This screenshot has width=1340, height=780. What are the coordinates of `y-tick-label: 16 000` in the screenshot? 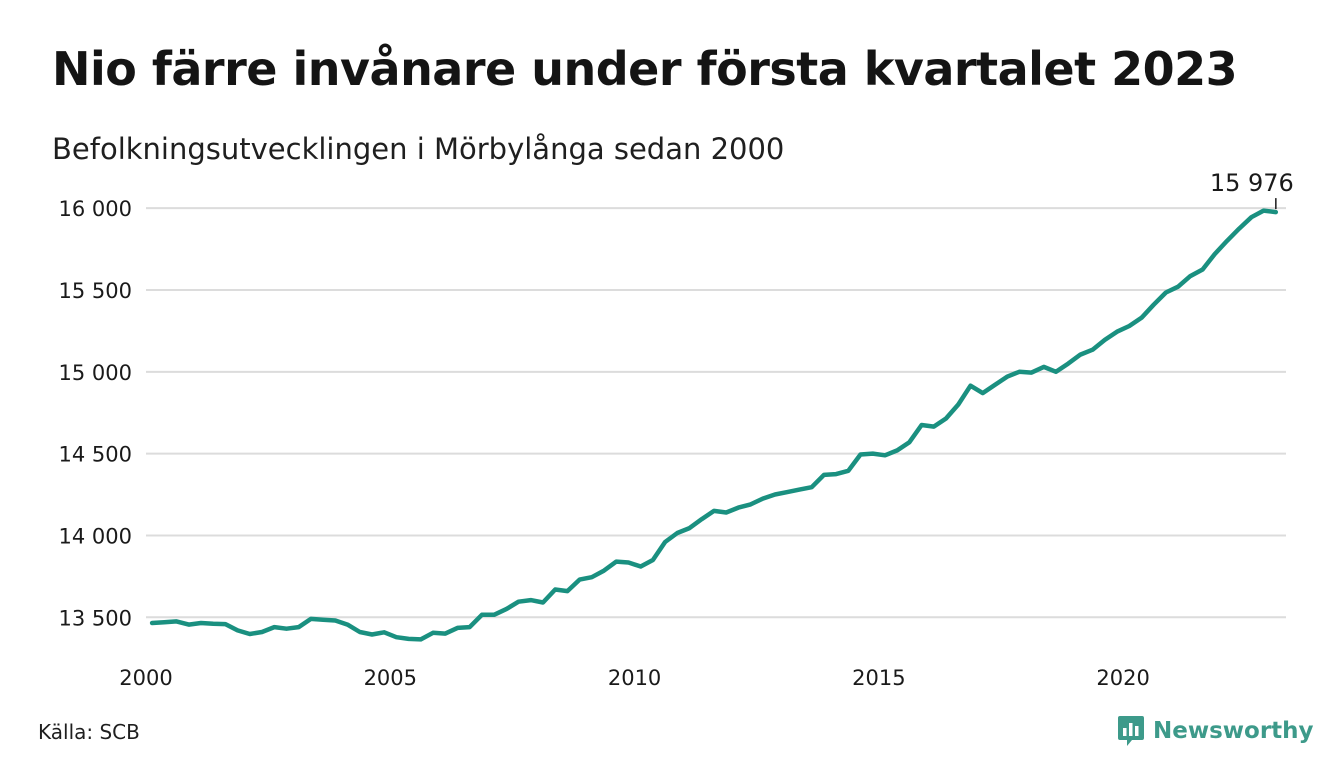 It's located at (95, 209).